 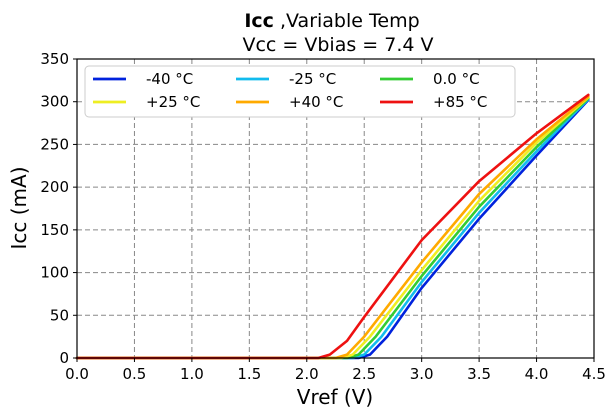 I want to click on legend-label-0: -40 °C, so click(x=169, y=79).